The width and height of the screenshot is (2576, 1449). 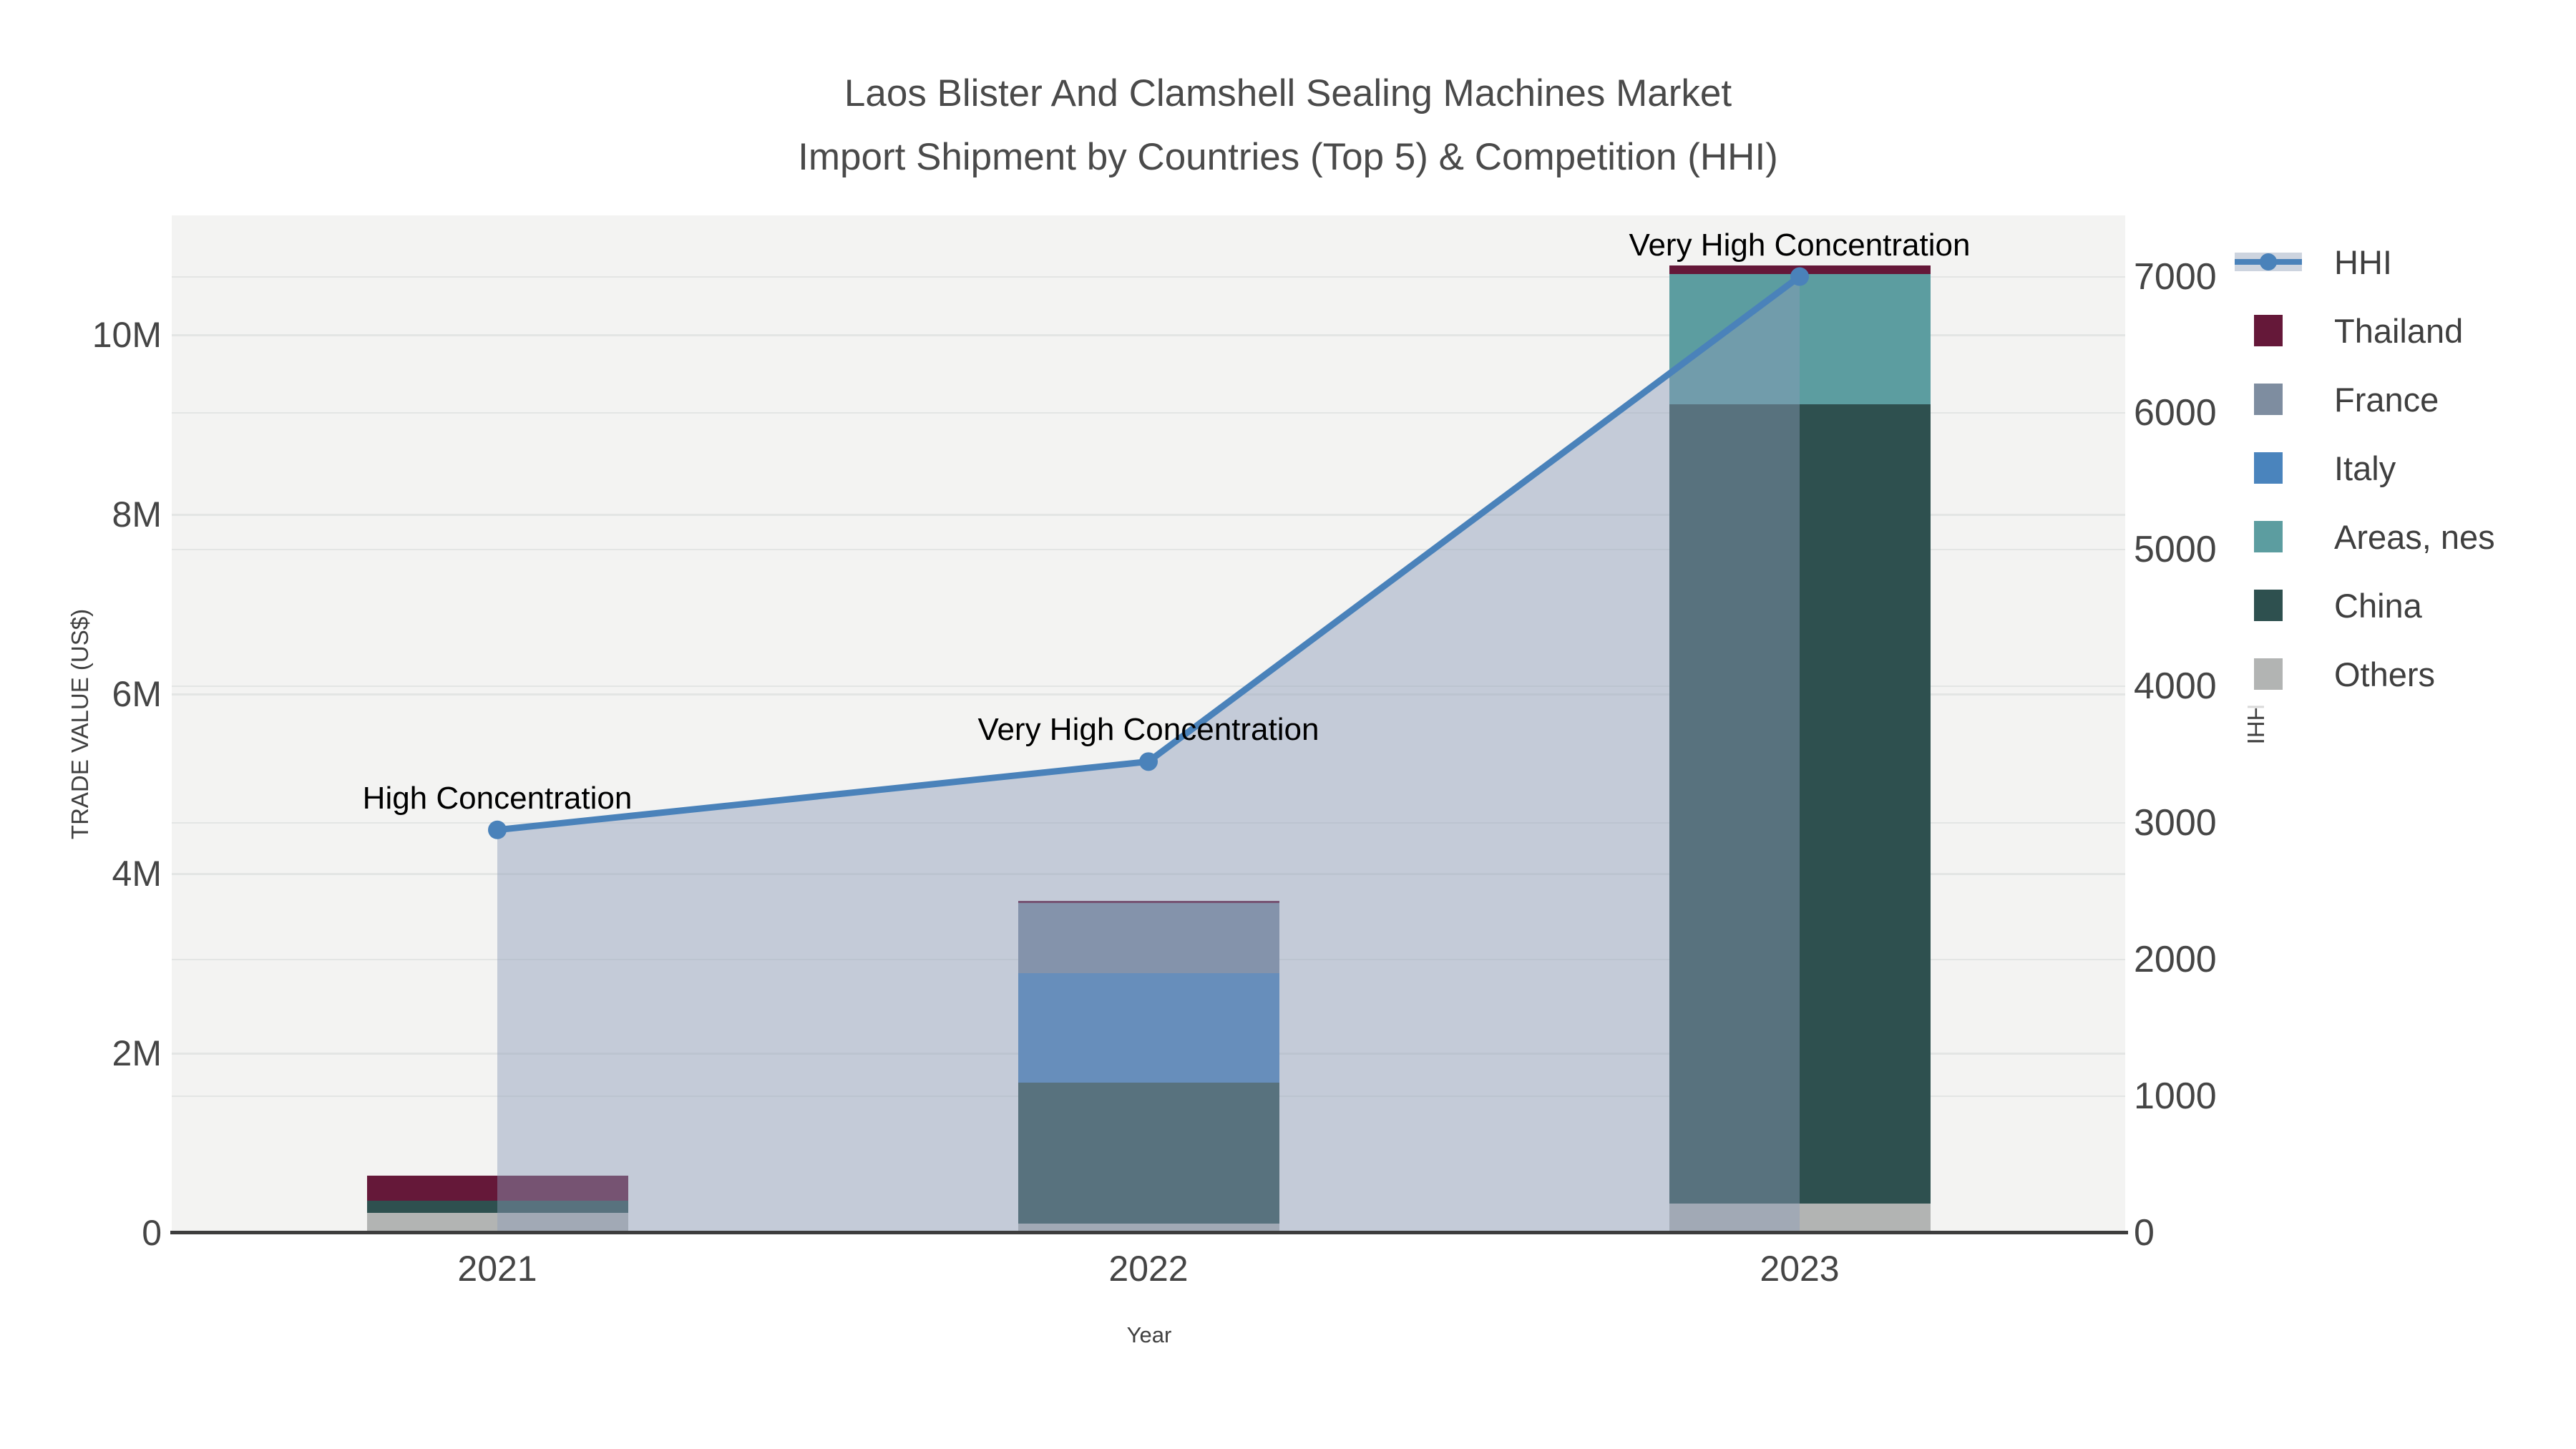 I want to click on hhi-marker-2023, so click(x=1799, y=276).